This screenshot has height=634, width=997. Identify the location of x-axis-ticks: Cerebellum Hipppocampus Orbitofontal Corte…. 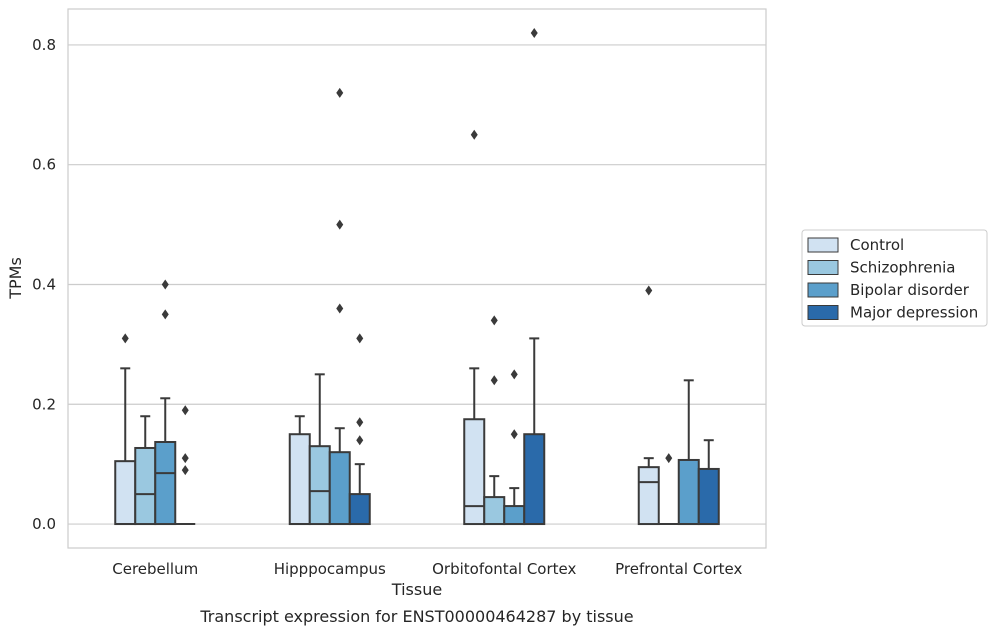
(427, 569).